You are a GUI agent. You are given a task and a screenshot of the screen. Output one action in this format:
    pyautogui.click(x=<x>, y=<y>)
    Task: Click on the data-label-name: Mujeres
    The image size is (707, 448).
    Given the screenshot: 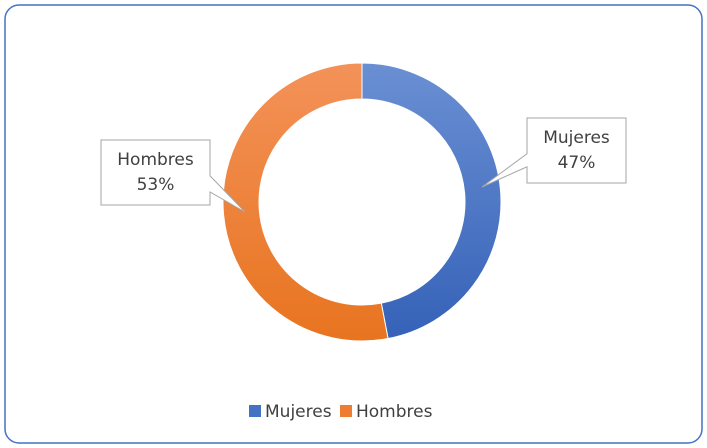 What is the action you would take?
    pyautogui.click(x=576, y=138)
    